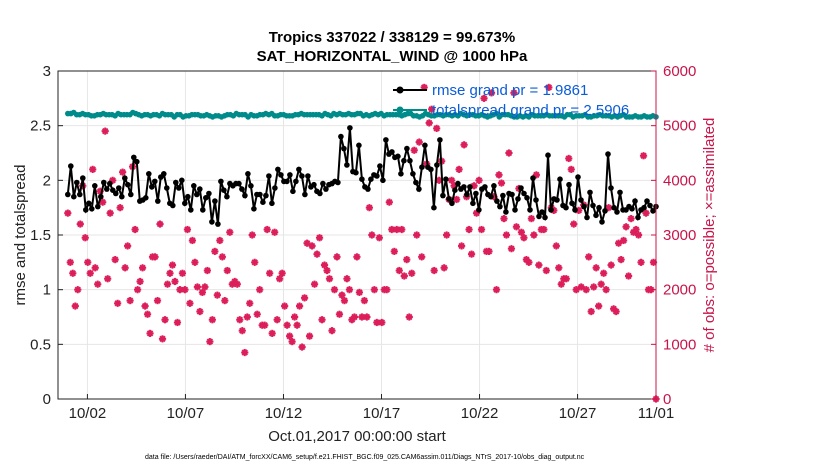 The width and height of the screenshot is (830, 470). What do you see at coordinates (371, 408) in the screenshot?
I see `x-axis-ticks: 10/02 10/07 10/12 10/17 10/22 10/27 11/01` at bounding box center [371, 408].